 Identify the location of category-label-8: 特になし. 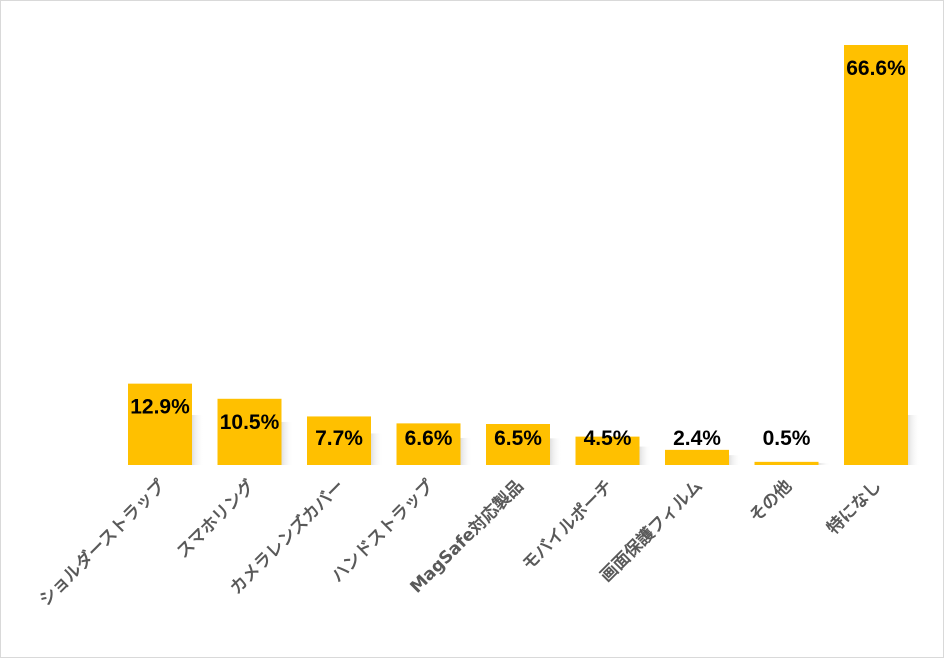
(854, 507).